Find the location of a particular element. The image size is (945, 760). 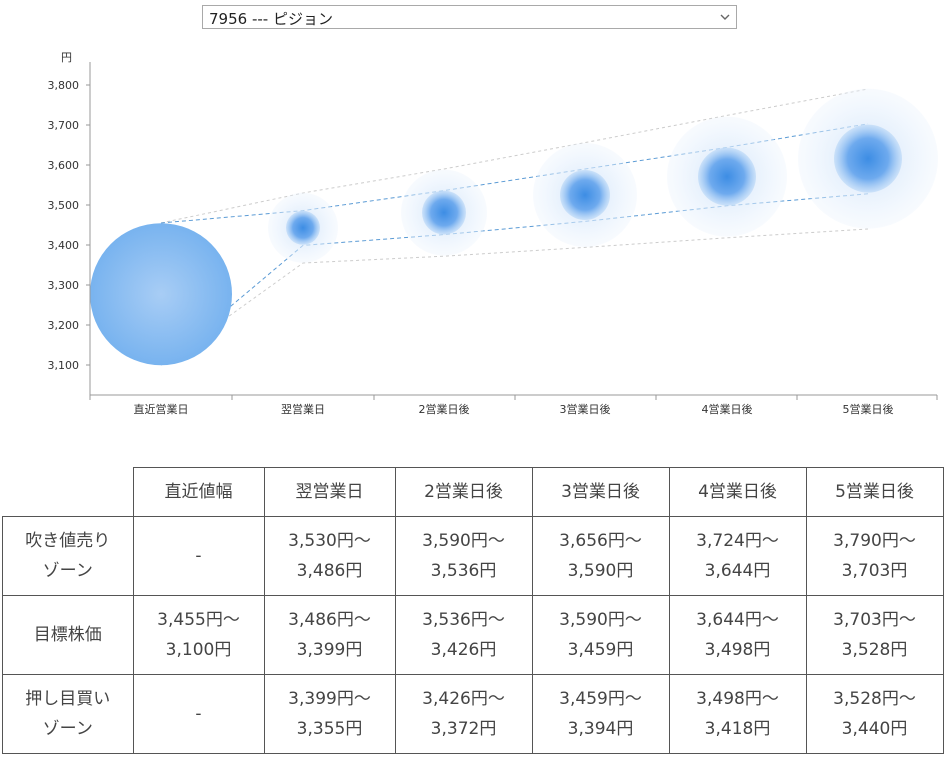

stock-selector-value: 7956 --- ピジョン is located at coordinates (271, 19).